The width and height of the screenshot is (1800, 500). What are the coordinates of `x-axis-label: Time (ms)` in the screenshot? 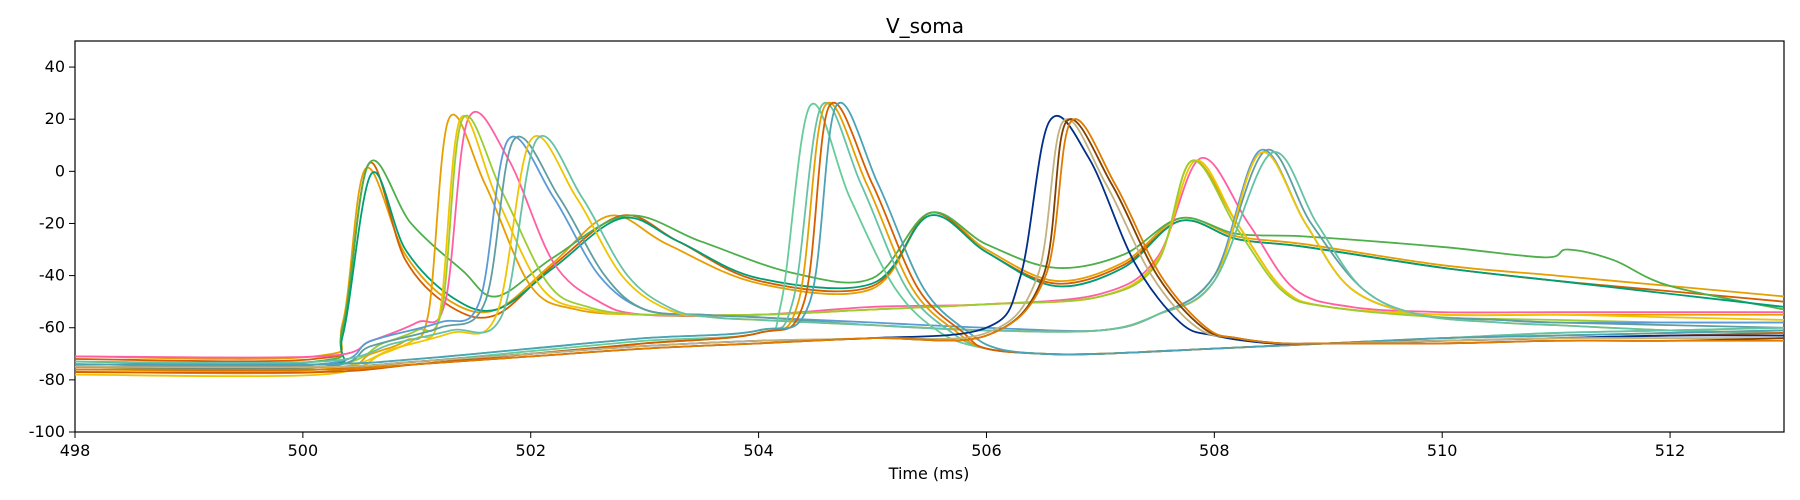 It's located at (929, 473).